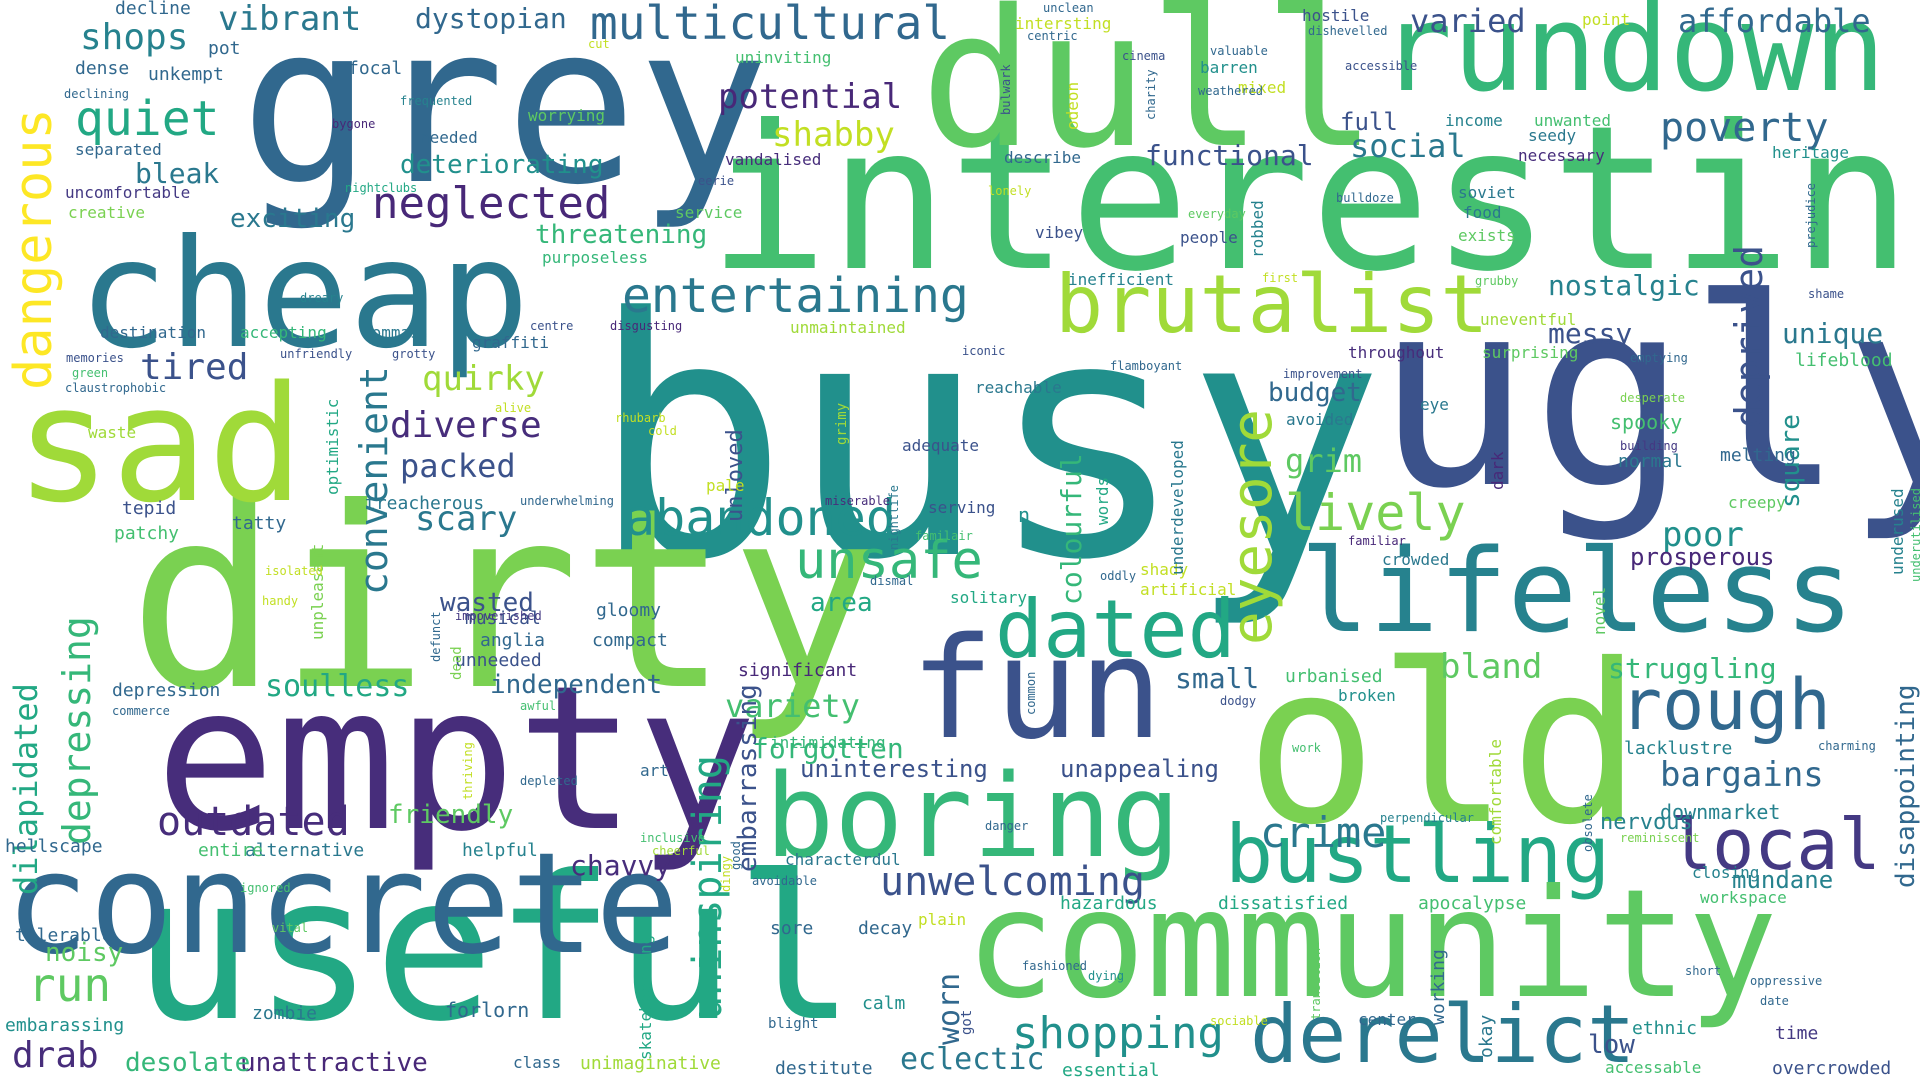 The image size is (1920, 1081). What do you see at coordinates (147, 533) in the screenshot?
I see `word: patchy` at bounding box center [147, 533].